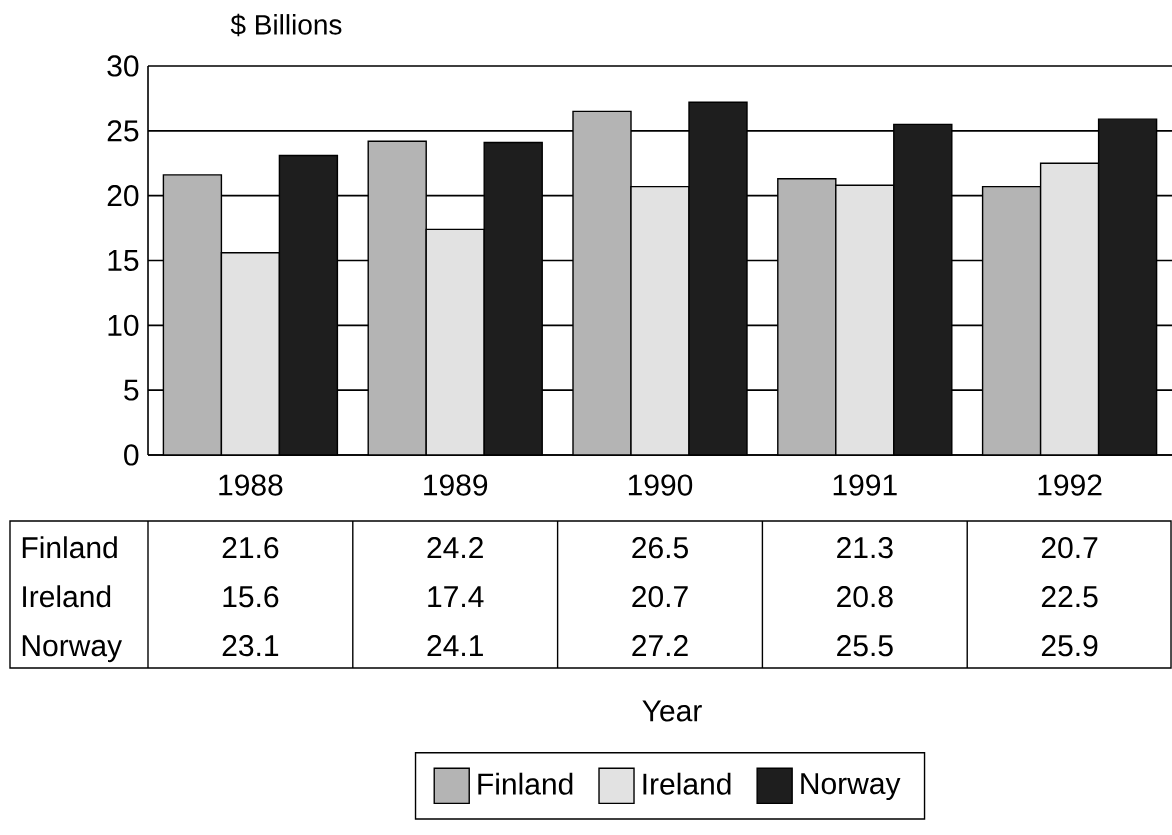 This screenshot has height=835, width=1172. I want to click on data-label: 27.2, so click(660, 645).